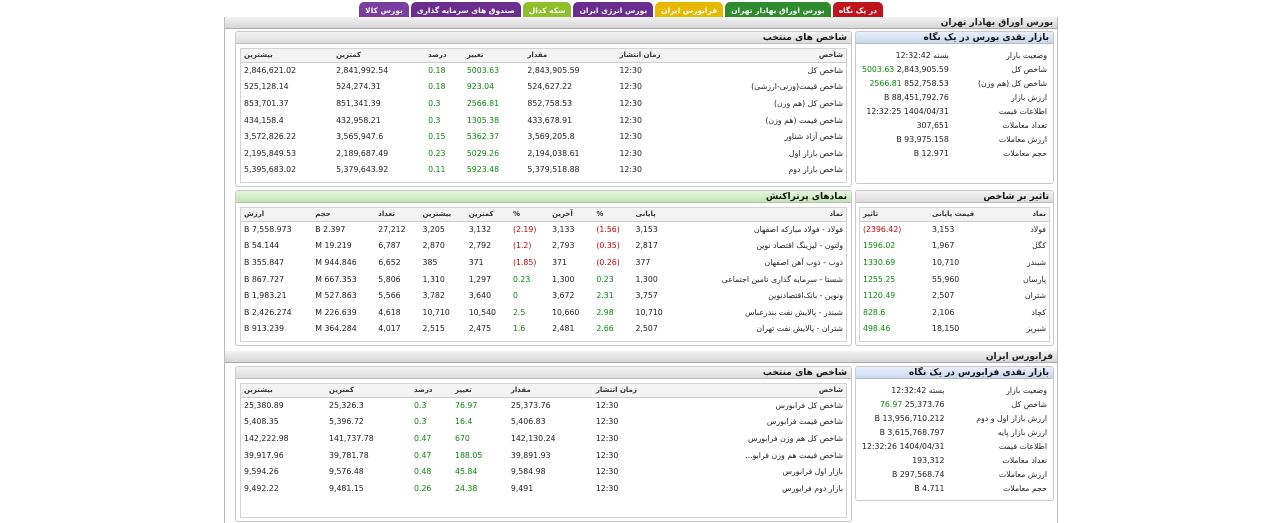 The image size is (1280, 523). What do you see at coordinates (397, 215) in the screenshot?
I see `column-header: تعداد` at bounding box center [397, 215].